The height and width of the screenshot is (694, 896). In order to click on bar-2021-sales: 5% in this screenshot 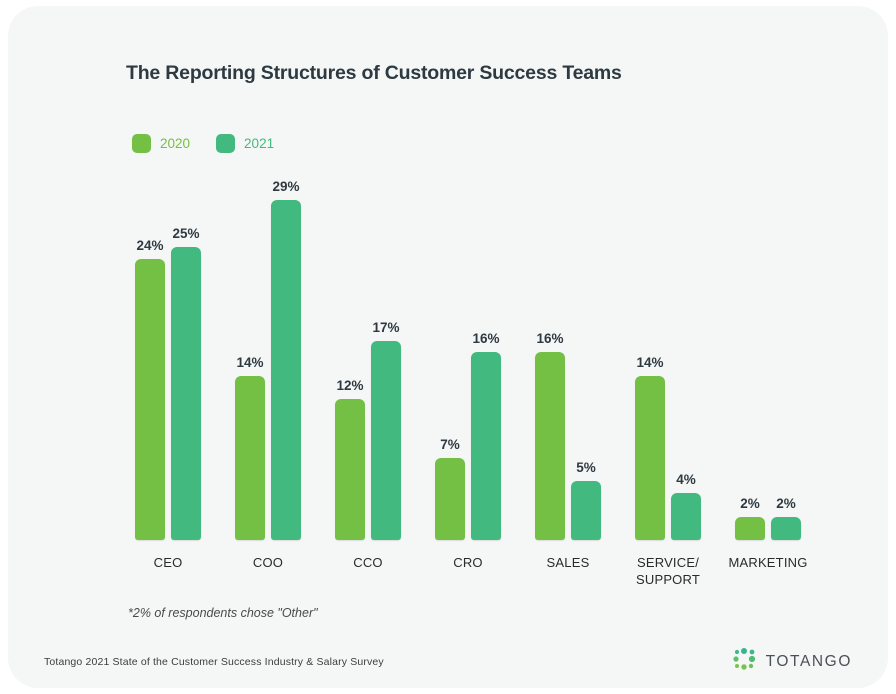, I will do `click(586, 360)`.